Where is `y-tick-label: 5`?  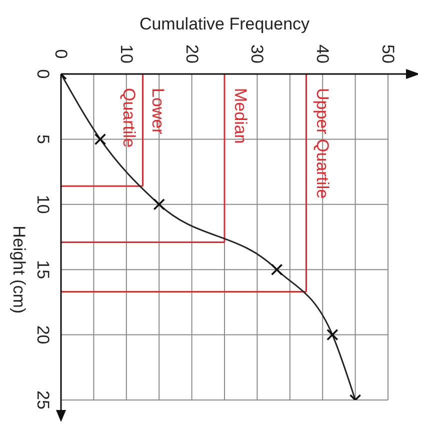 y-tick-label: 5 is located at coordinates (43, 139).